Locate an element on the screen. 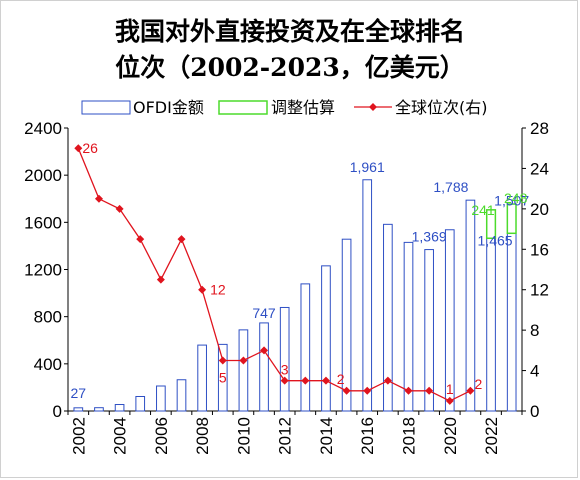 The height and width of the screenshot is (480, 580). estimate-bar-2022 is located at coordinates (491, 224).